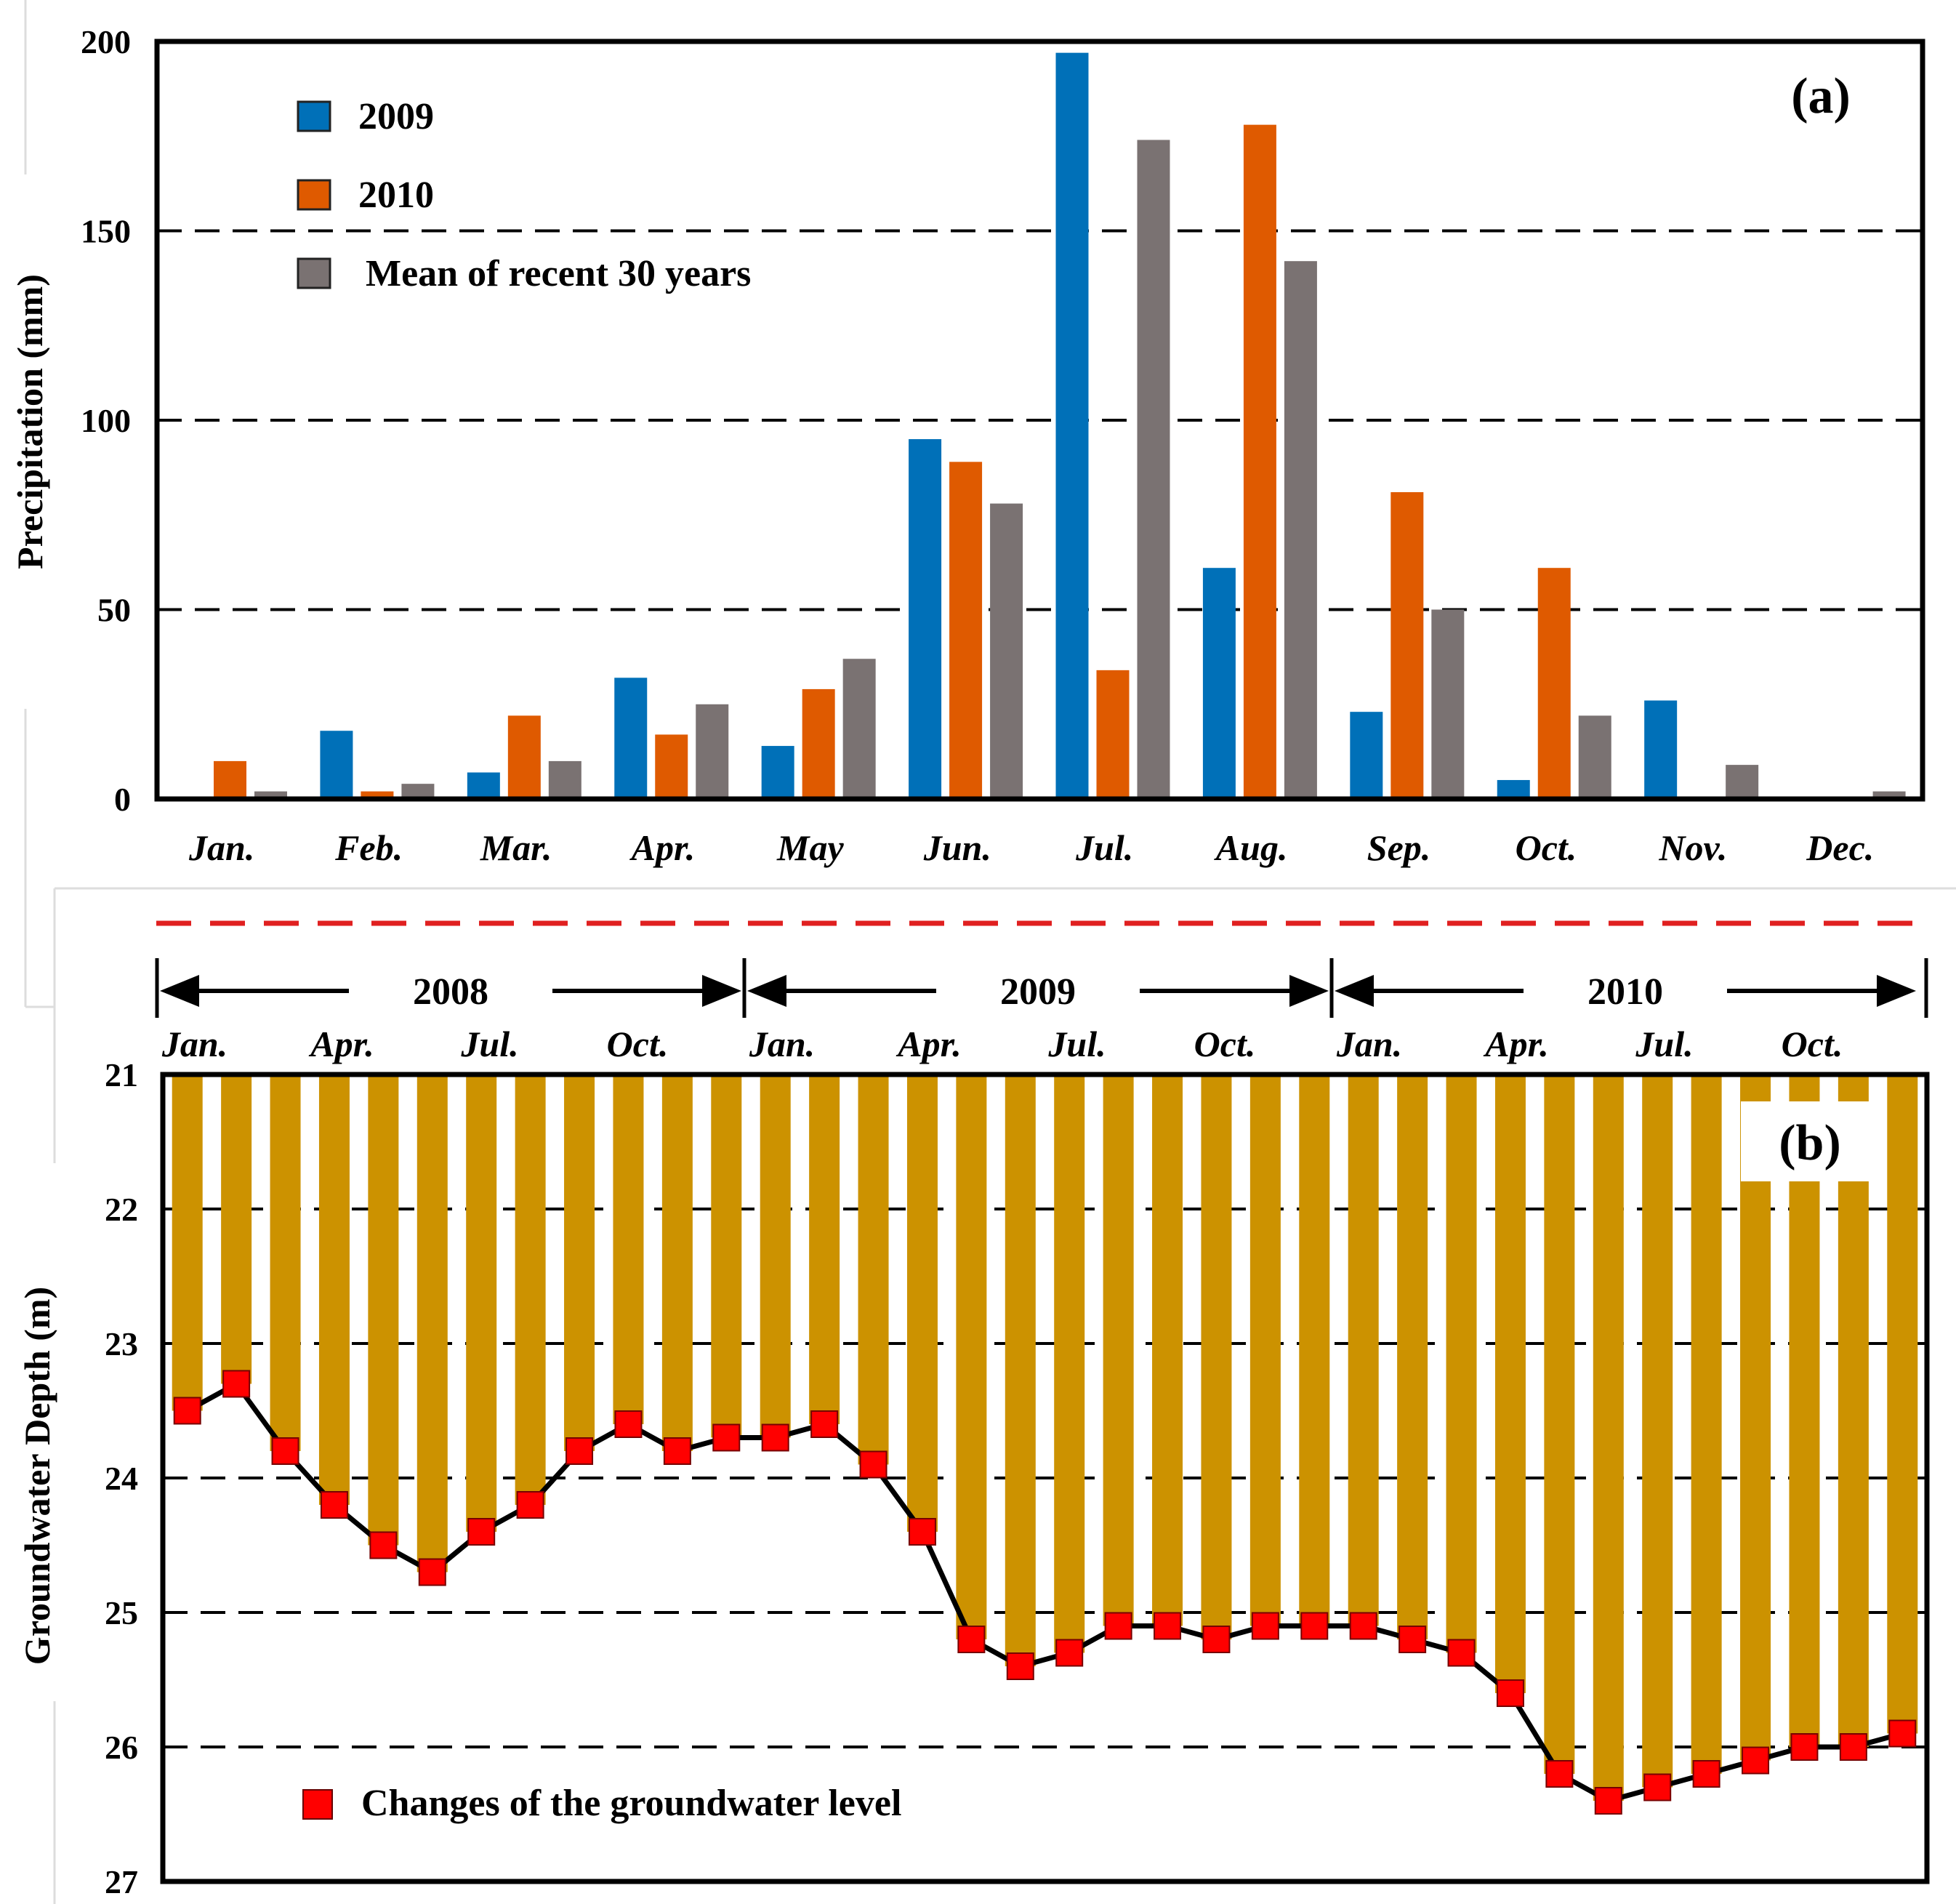  What do you see at coordinates (1546, 847) in the screenshot?
I see `x-tick-label: Oct.` at bounding box center [1546, 847].